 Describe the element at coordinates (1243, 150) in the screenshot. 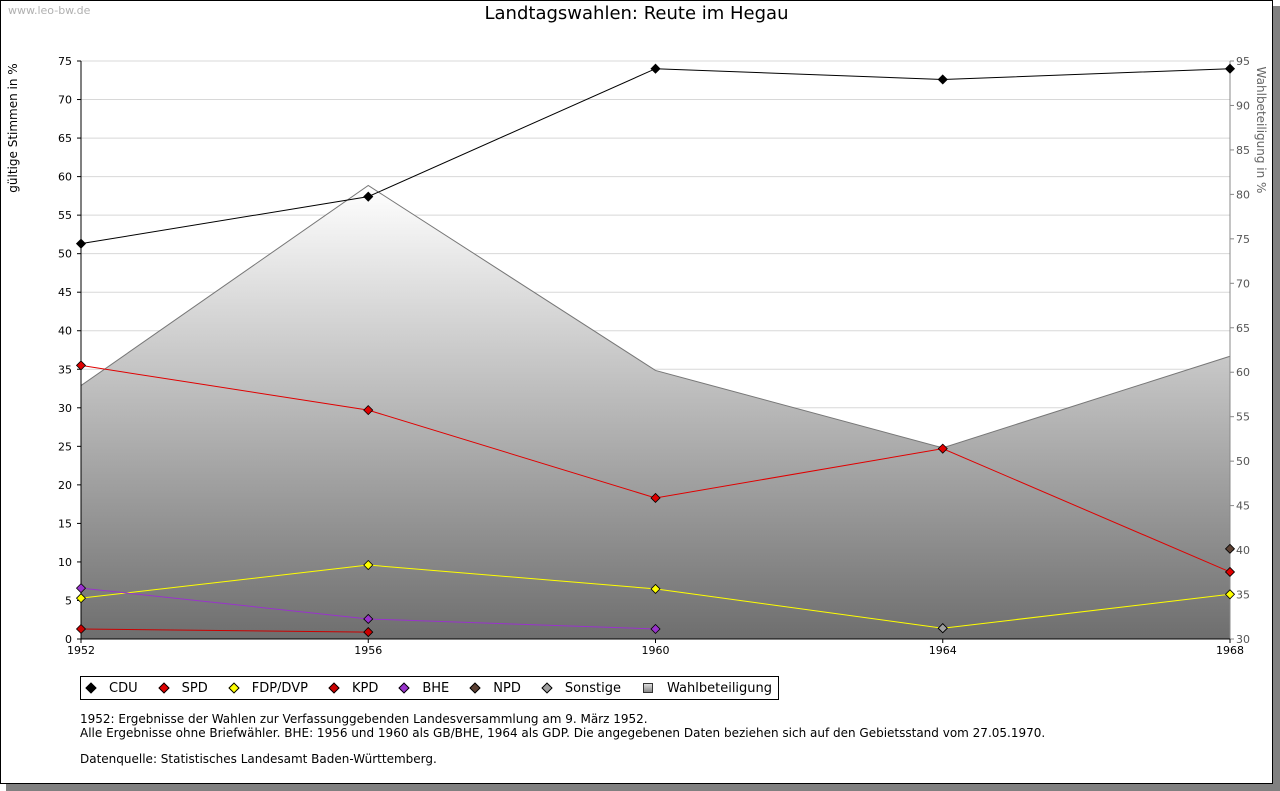

I see `y-tick-label-right-85: 85` at that location.